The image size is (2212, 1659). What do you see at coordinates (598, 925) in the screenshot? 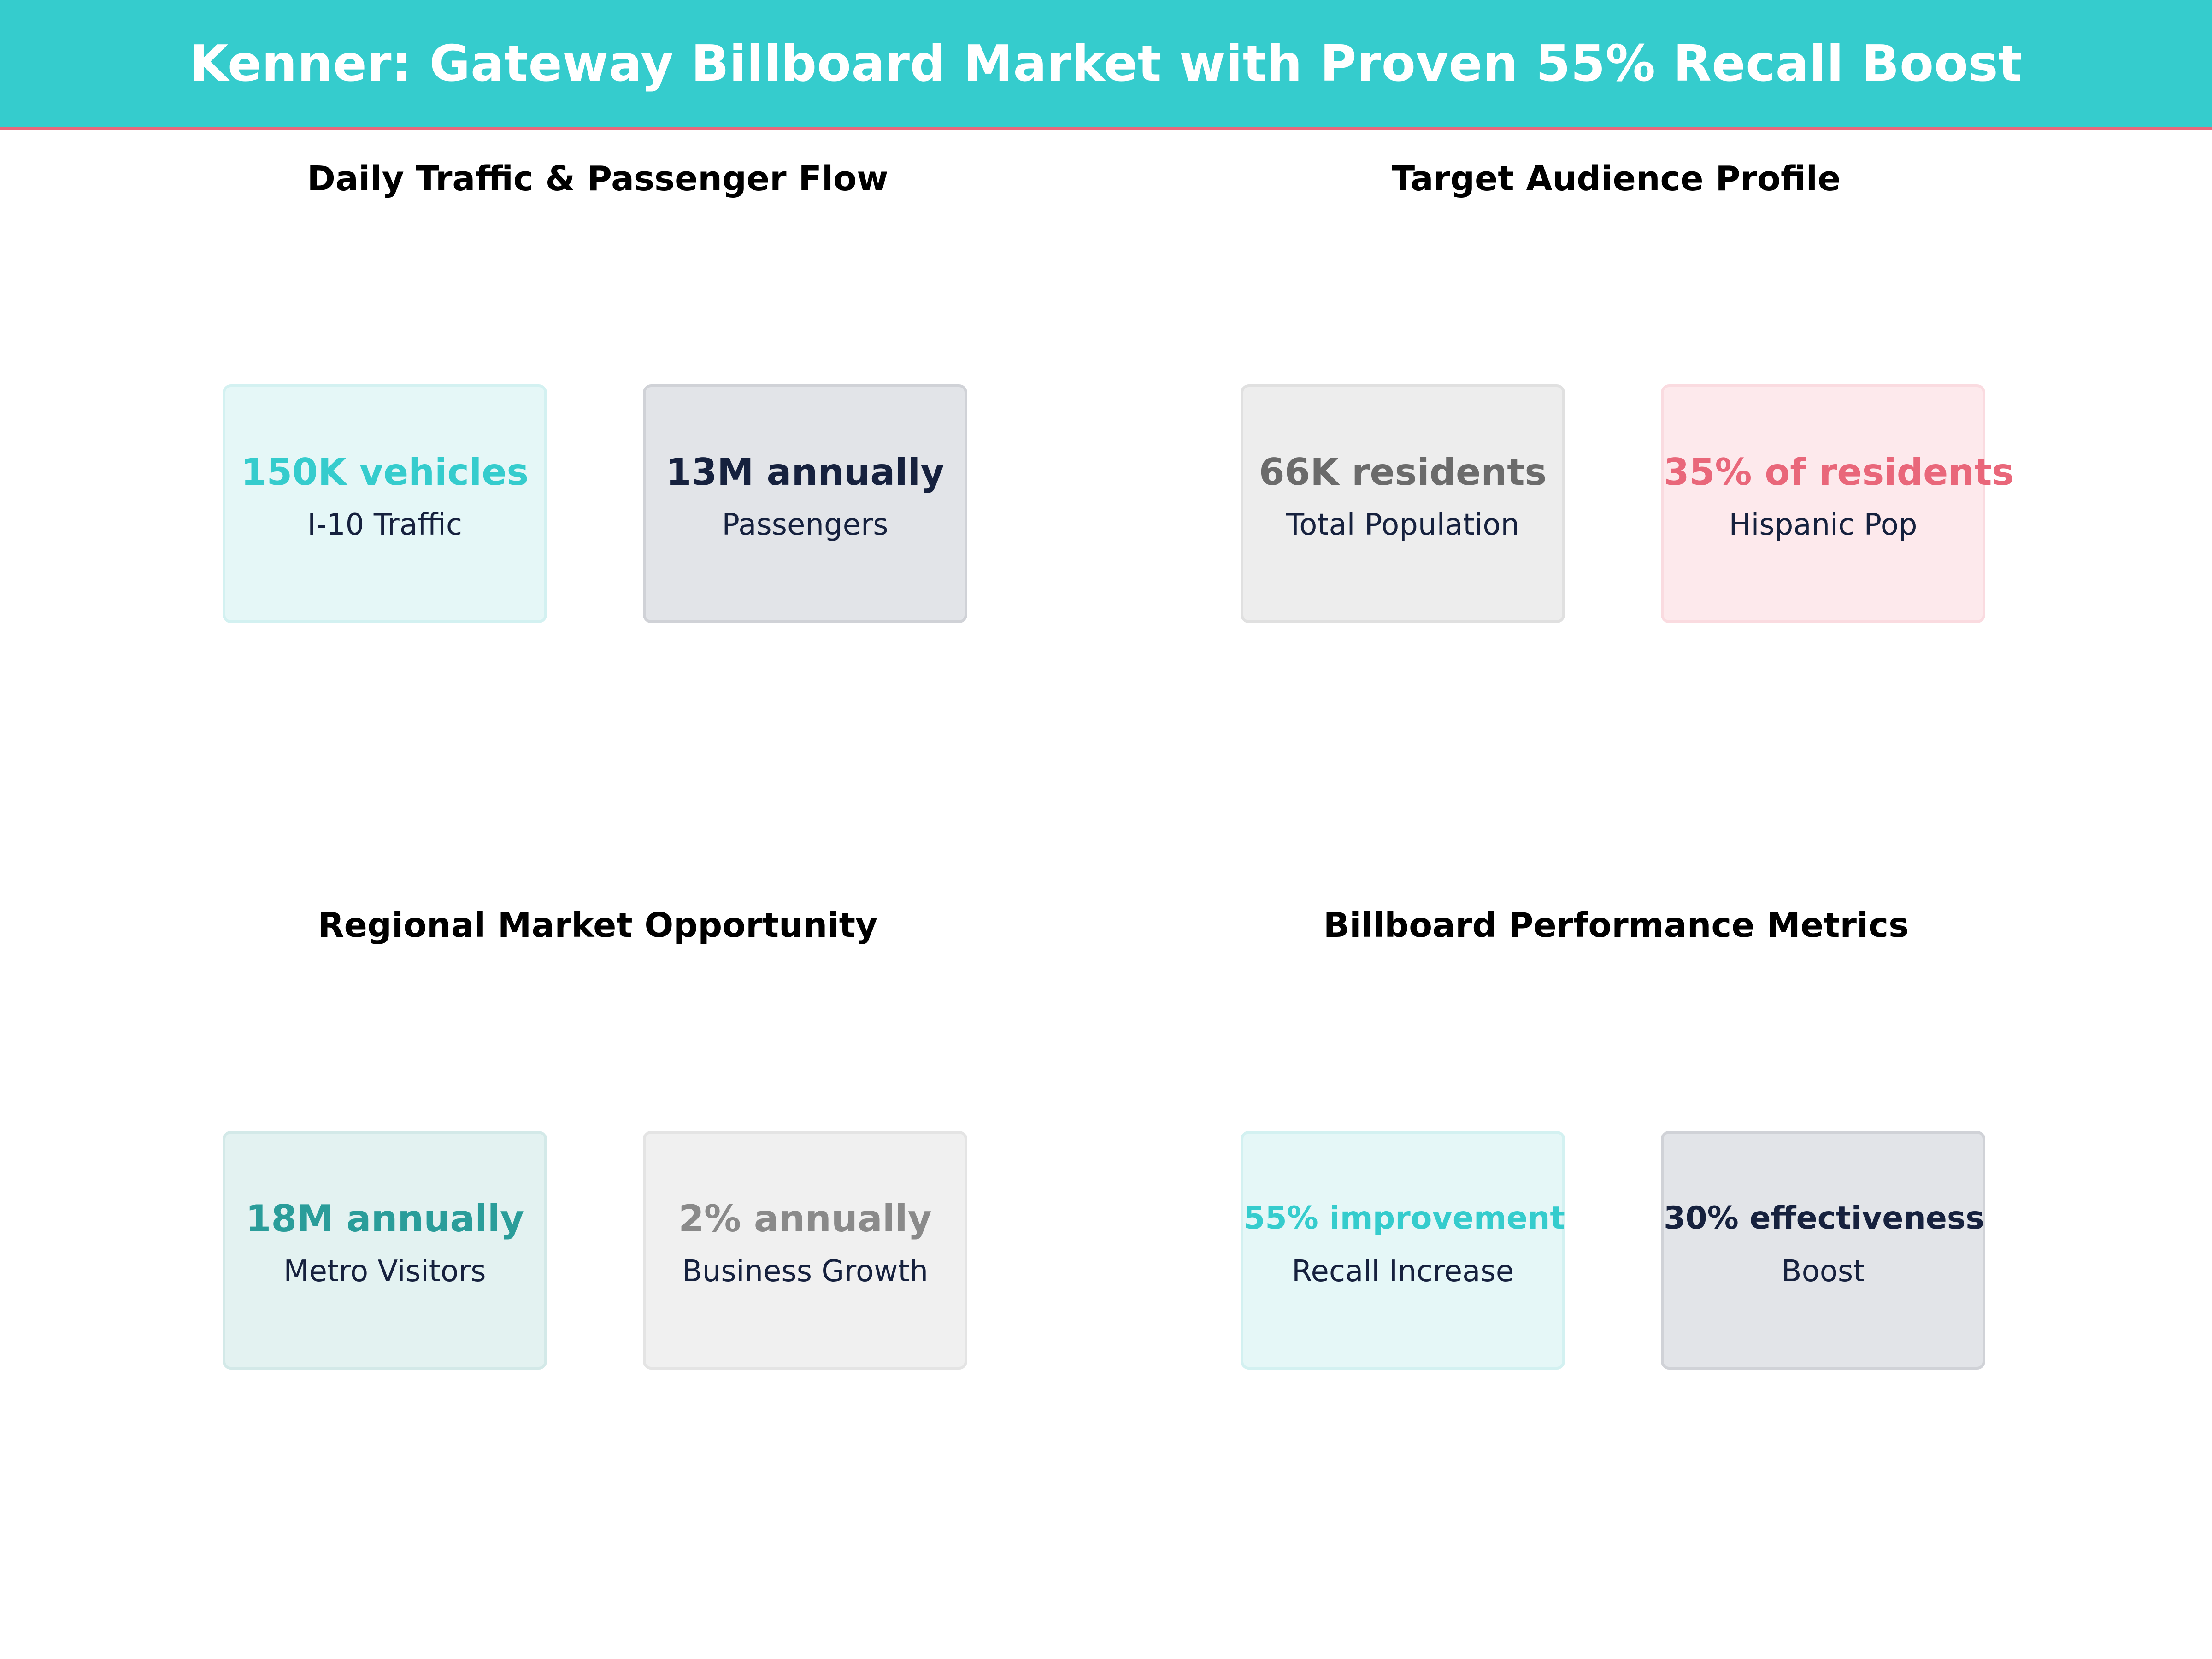
I see `section-title-regional: Regional Market Opportunity` at bounding box center [598, 925].